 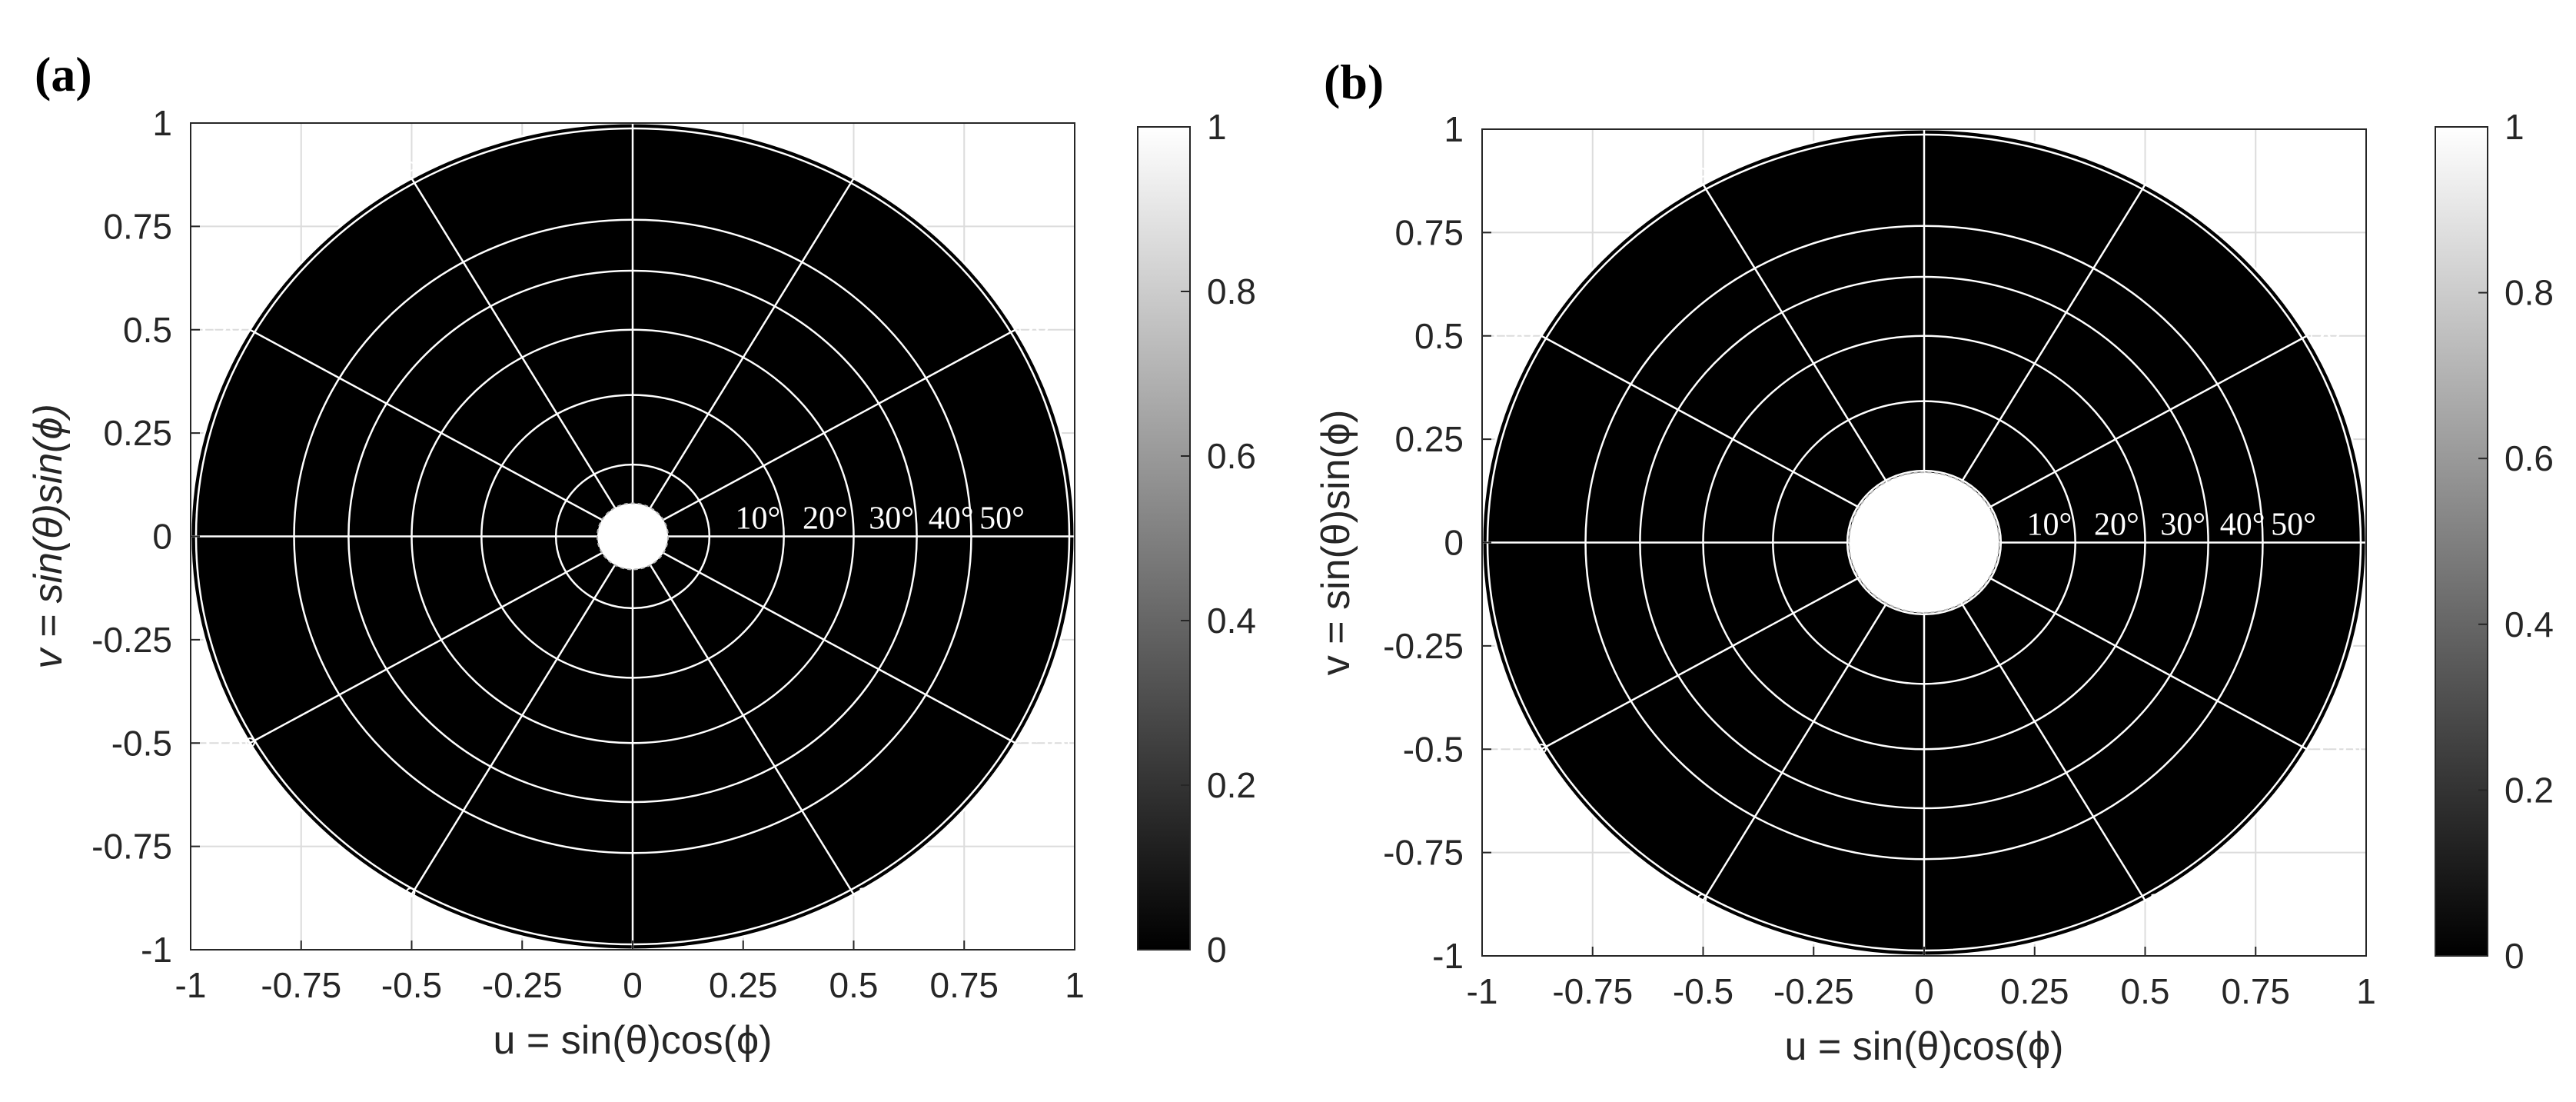 What do you see at coordinates (64, 74) in the screenshot?
I see `panel-label: (a)` at bounding box center [64, 74].